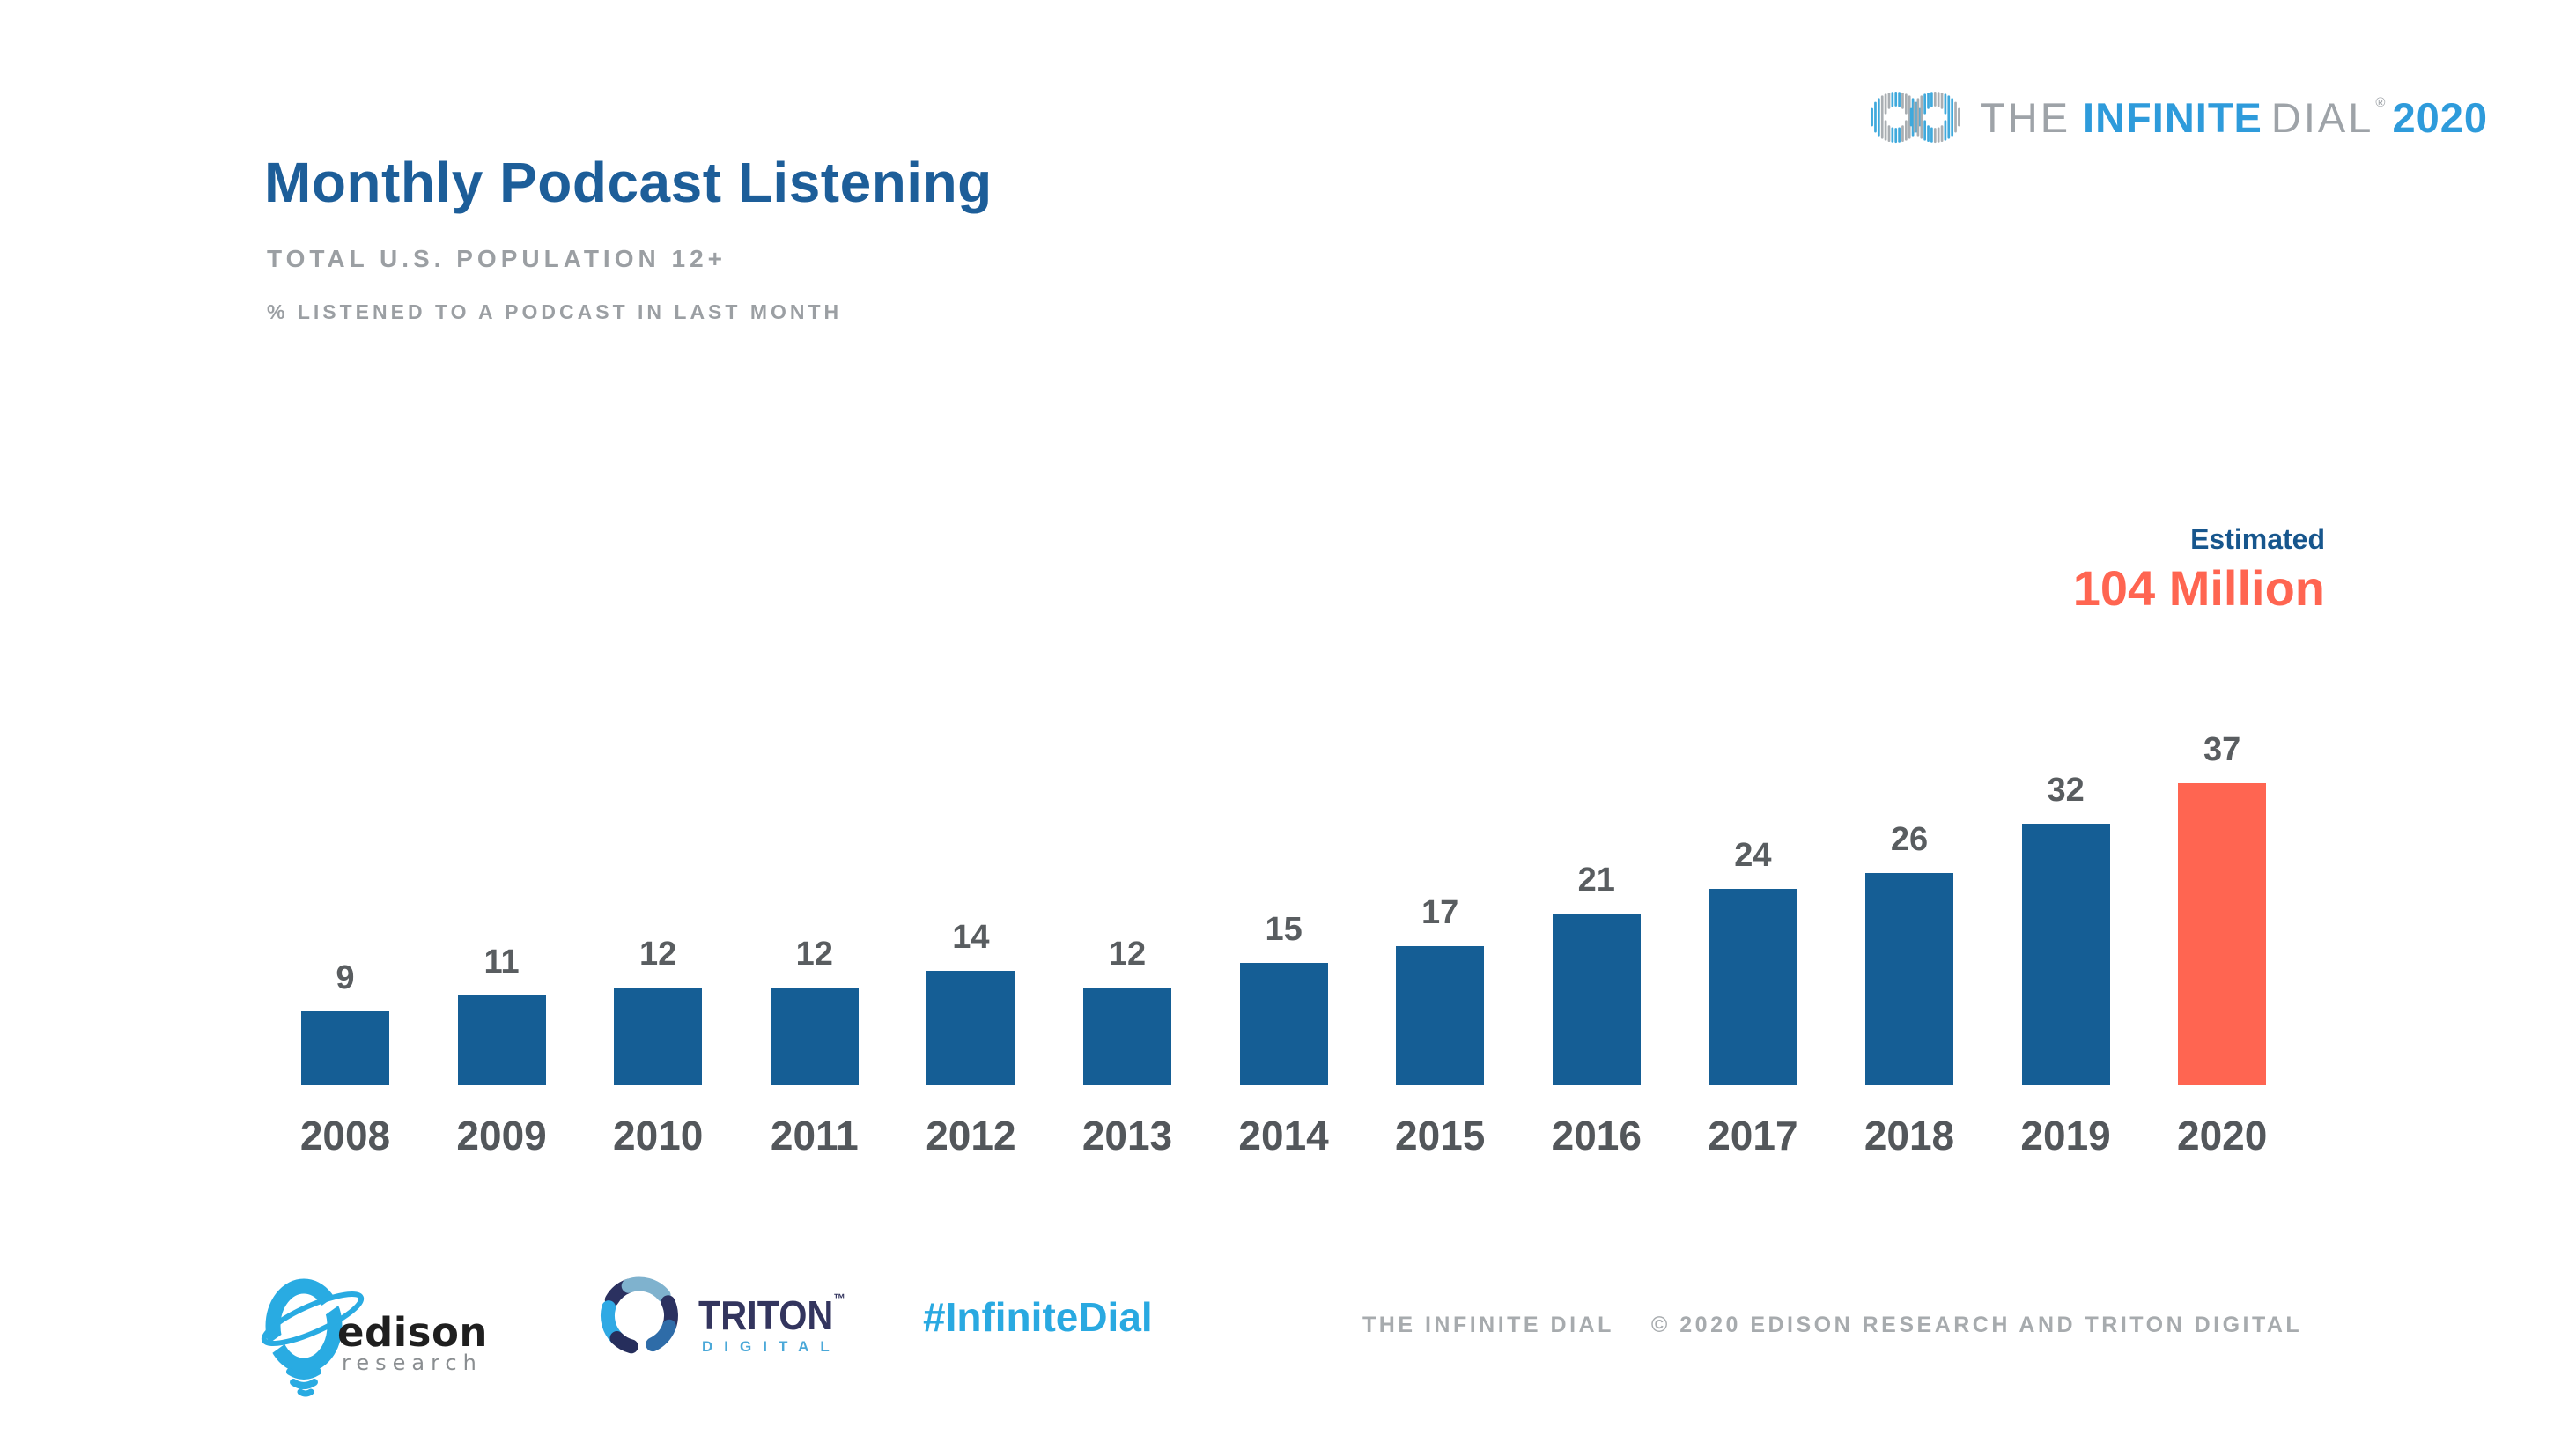 The height and width of the screenshot is (1443, 2576). What do you see at coordinates (658, 954) in the screenshot?
I see `bar-value-2010: 12` at bounding box center [658, 954].